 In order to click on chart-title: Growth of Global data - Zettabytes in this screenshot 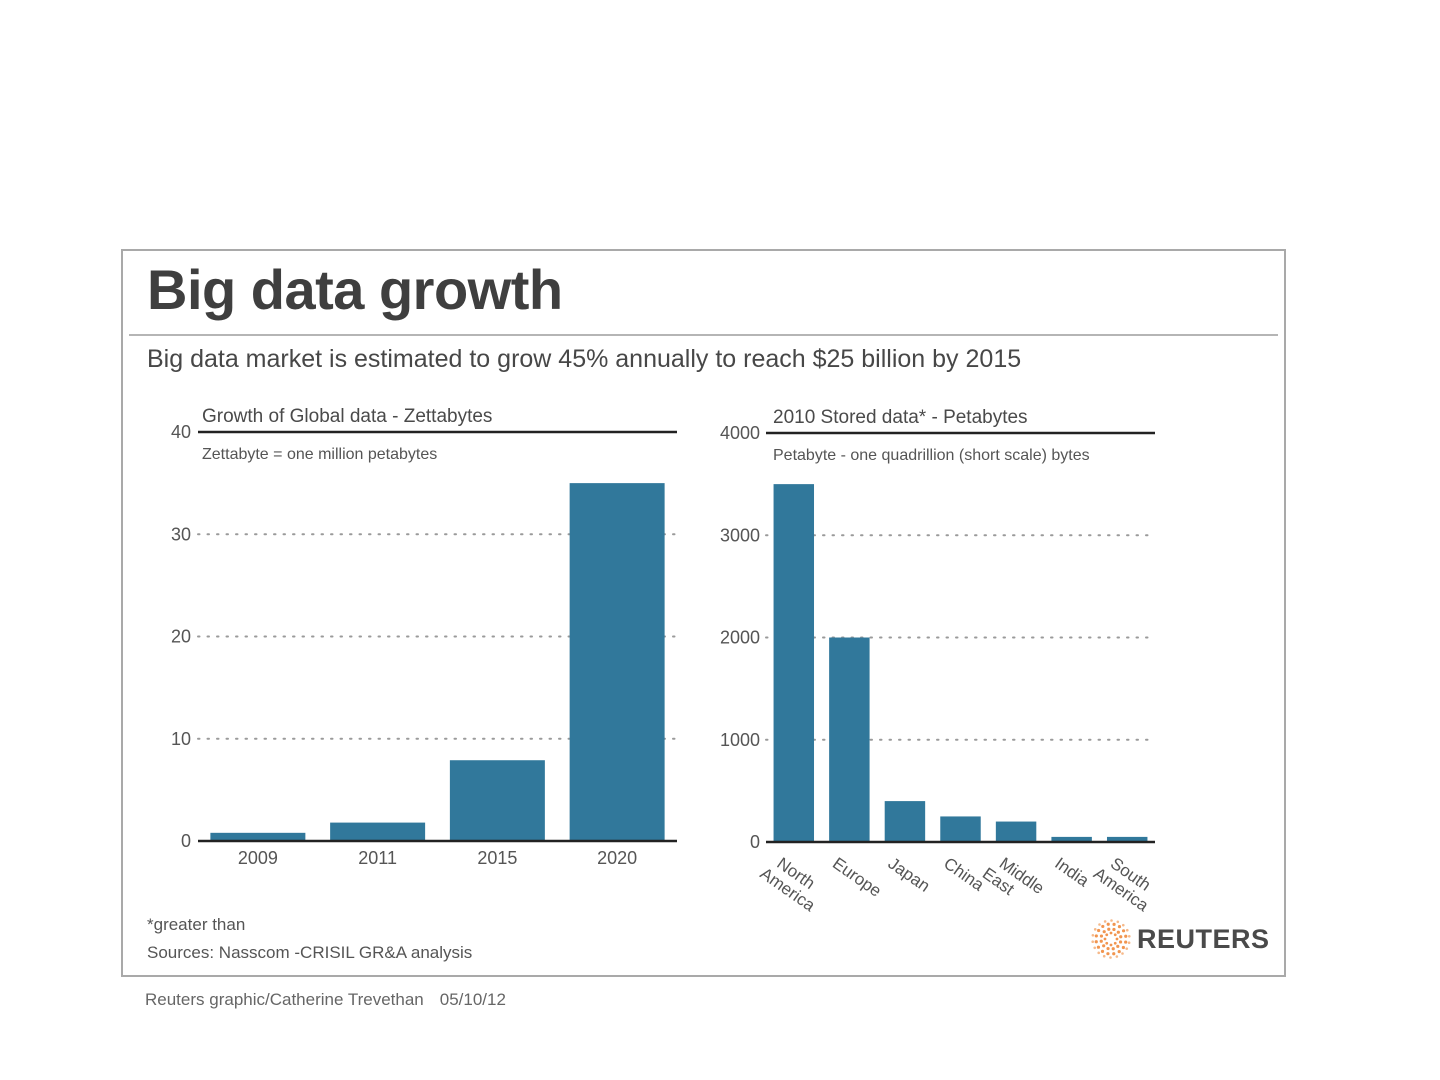, I will do `click(347, 416)`.